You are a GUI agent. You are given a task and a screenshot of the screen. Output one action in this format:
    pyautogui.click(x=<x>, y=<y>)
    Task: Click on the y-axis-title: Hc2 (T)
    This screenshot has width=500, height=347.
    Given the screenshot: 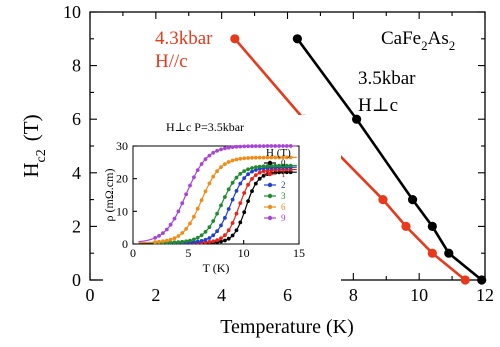 What is the action you would take?
    pyautogui.click(x=34, y=145)
    